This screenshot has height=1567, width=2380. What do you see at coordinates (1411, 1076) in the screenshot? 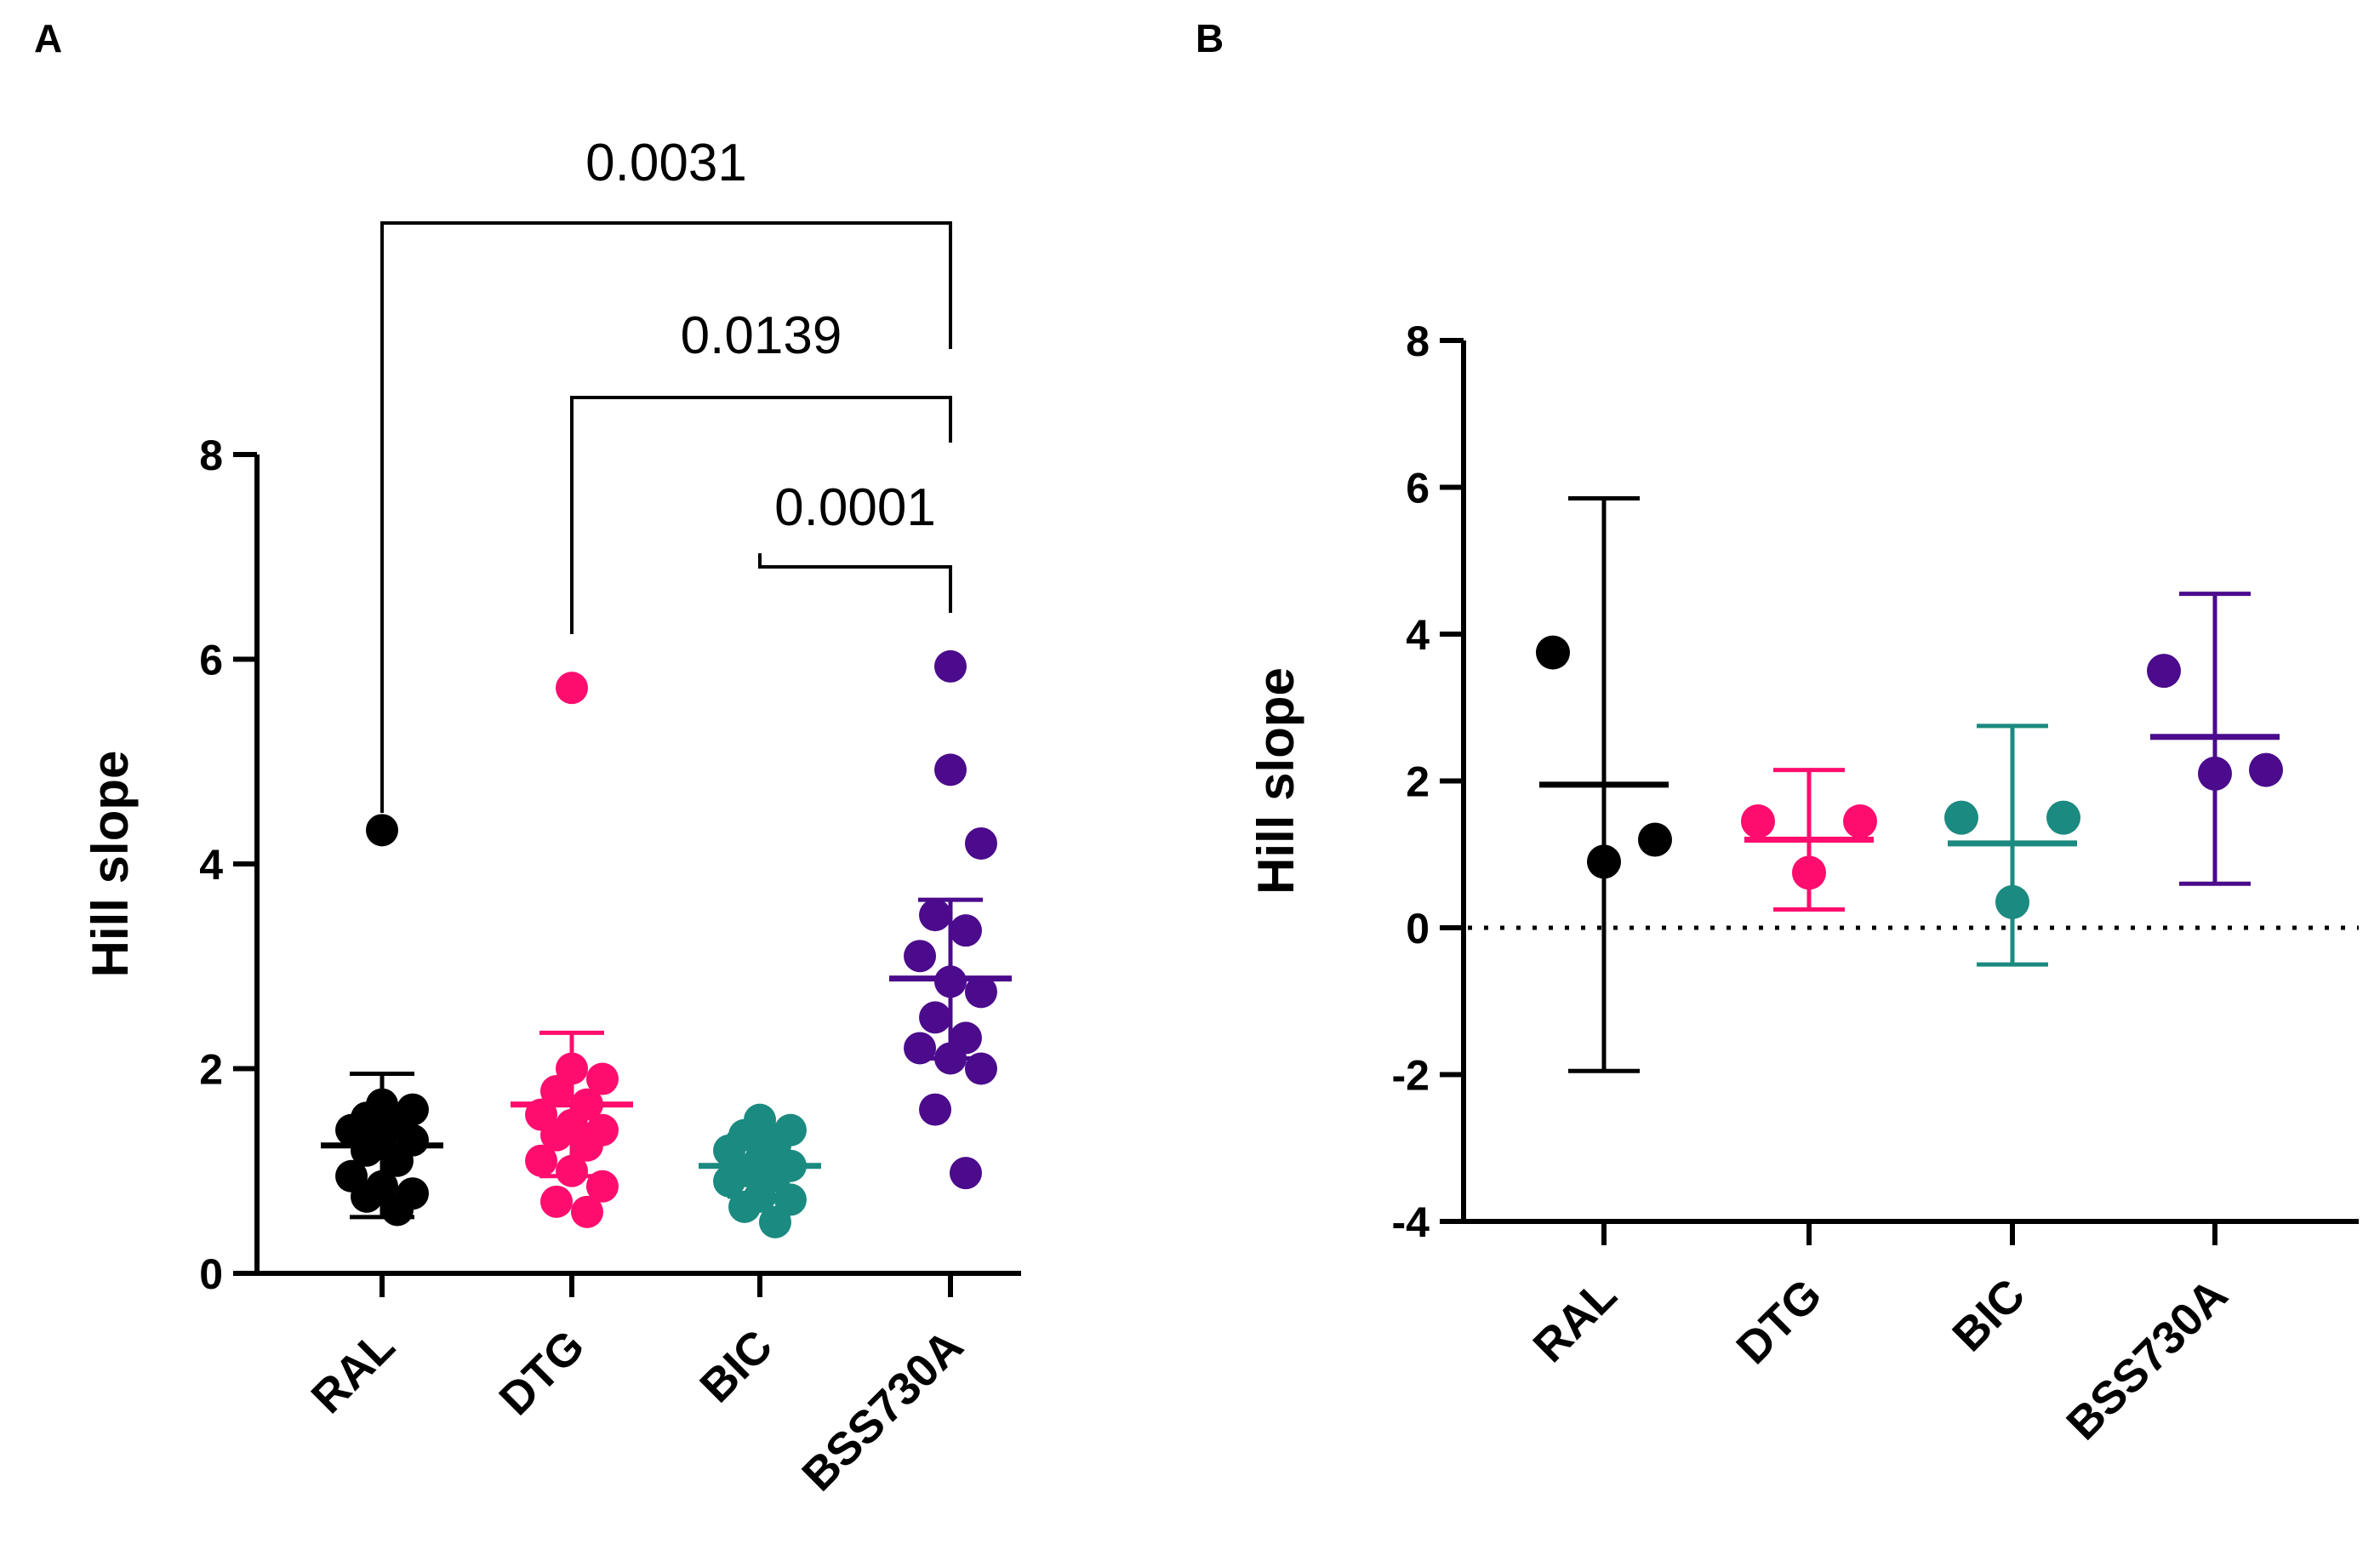
I see `y-tick-label: -2` at bounding box center [1411, 1076].